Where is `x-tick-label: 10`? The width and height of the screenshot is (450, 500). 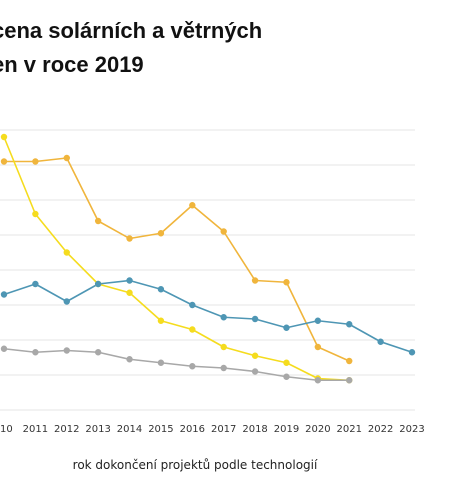 x-tick-label: 10 is located at coordinates (6, 429).